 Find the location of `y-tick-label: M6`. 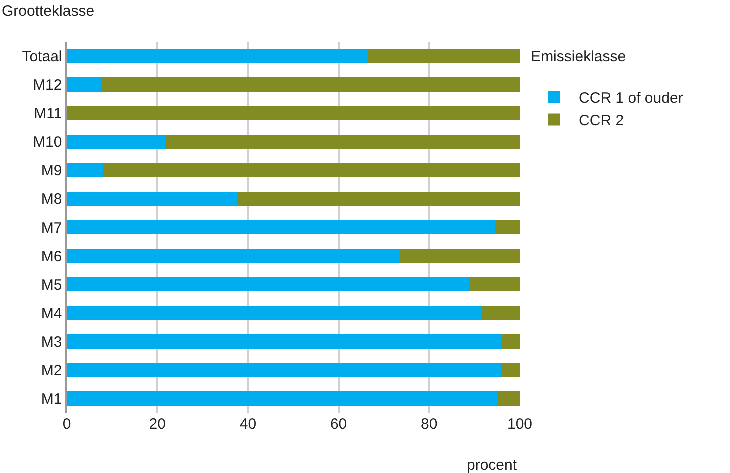

y-tick-label: M6 is located at coordinates (51, 257).